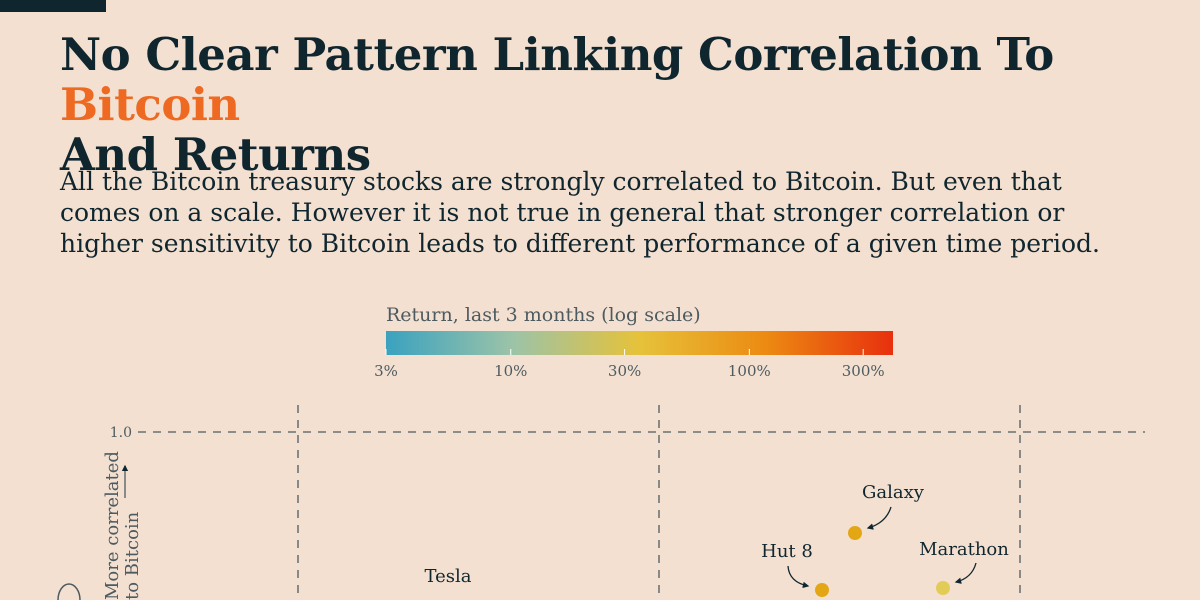  What do you see at coordinates (112, 525) in the screenshot?
I see `y-axis-label-line1: More correlated` at bounding box center [112, 525].